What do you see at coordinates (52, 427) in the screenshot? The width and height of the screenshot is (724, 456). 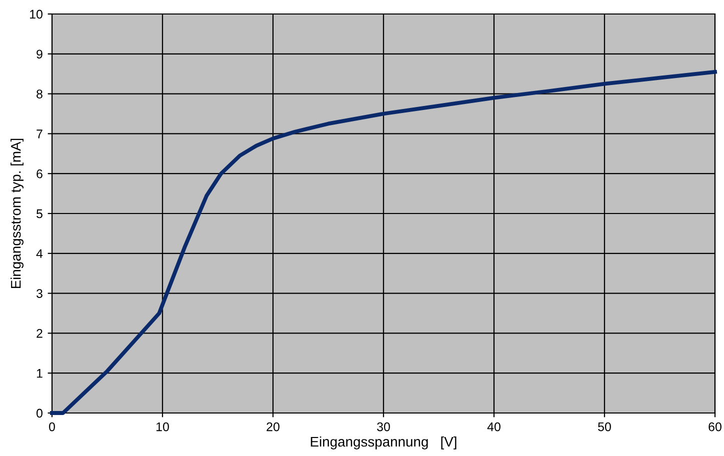 I see `x-tick-label: 0` at bounding box center [52, 427].